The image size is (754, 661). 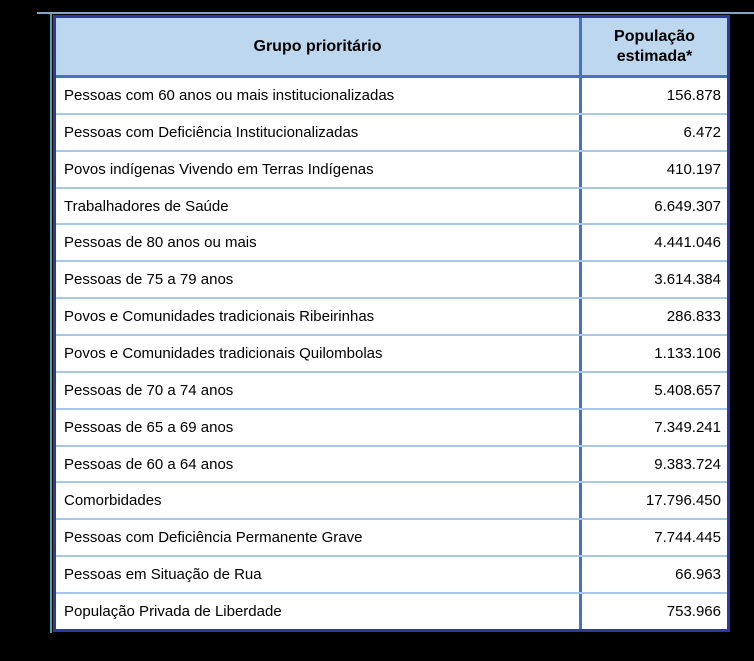 What do you see at coordinates (319, 206) in the screenshot?
I see `group-cell: Trabalhadores de Saúde` at bounding box center [319, 206].